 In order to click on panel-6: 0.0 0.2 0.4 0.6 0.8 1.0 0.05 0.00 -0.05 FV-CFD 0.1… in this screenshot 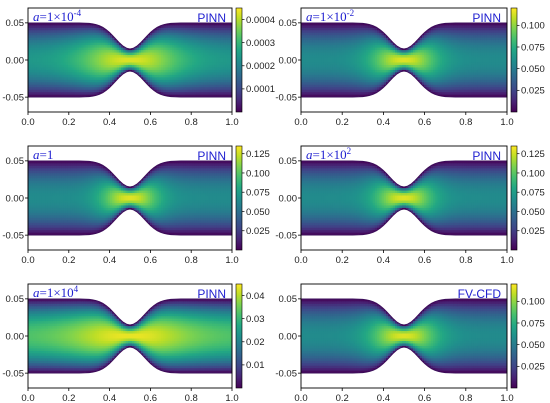, I will do `click(410, 343)`.